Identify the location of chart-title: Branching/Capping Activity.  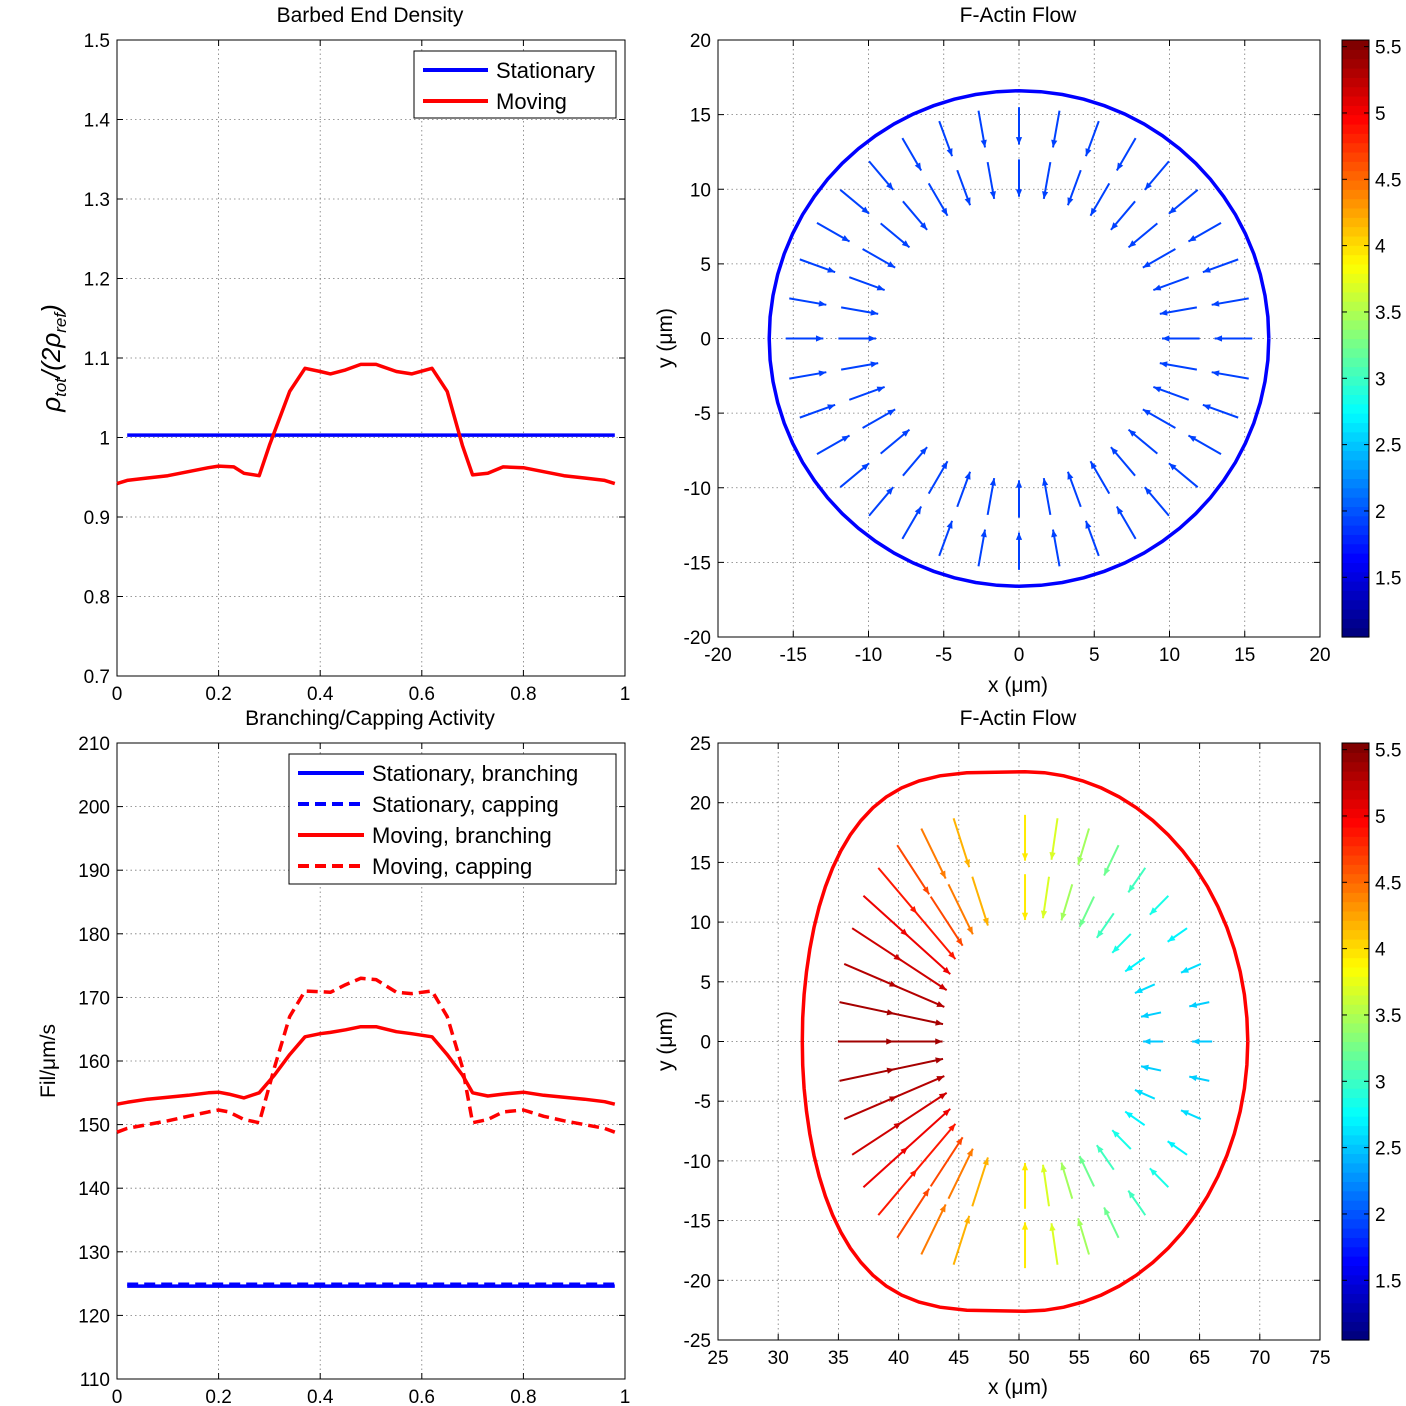
(370, 718).